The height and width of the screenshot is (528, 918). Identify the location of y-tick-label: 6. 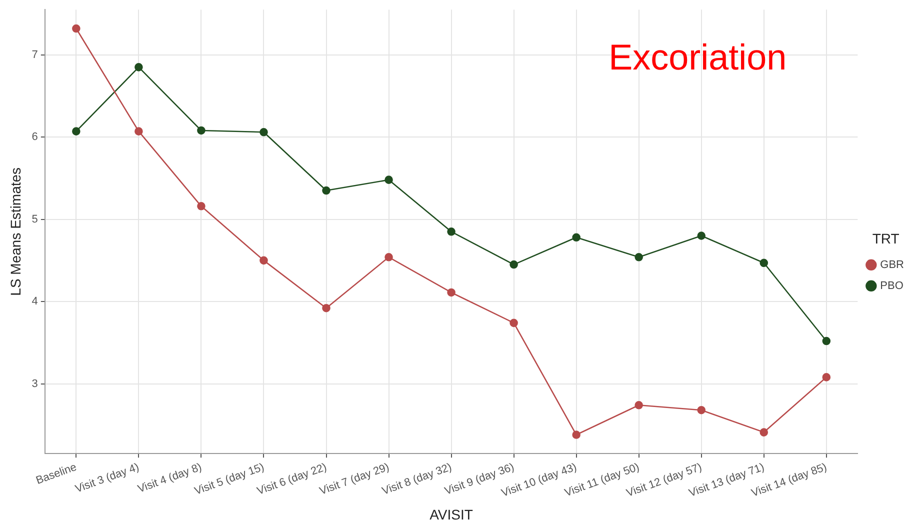
(35, 137).